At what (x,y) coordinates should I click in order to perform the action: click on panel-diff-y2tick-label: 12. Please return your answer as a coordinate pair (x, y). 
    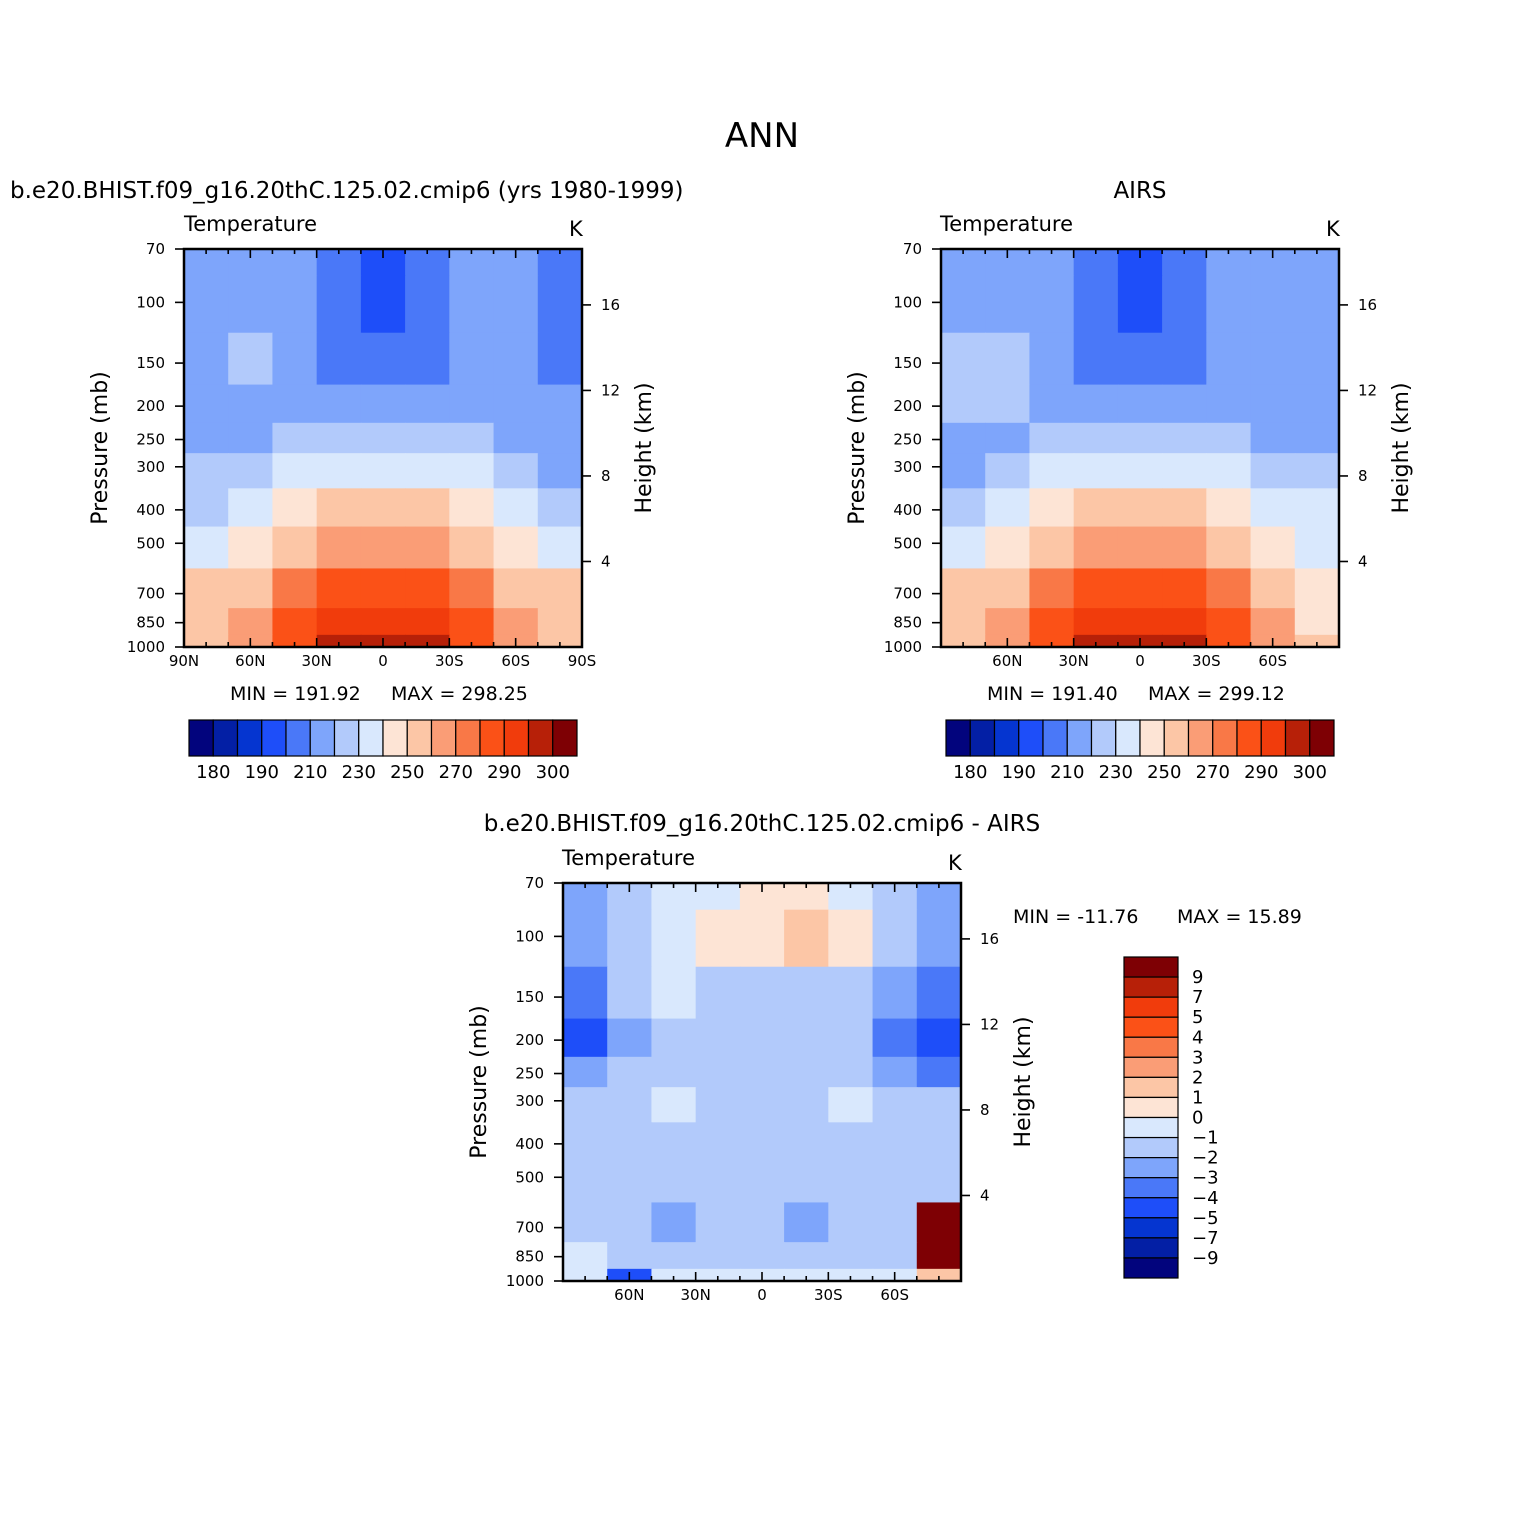
    Looking at the image, I should click on (989, 1024).